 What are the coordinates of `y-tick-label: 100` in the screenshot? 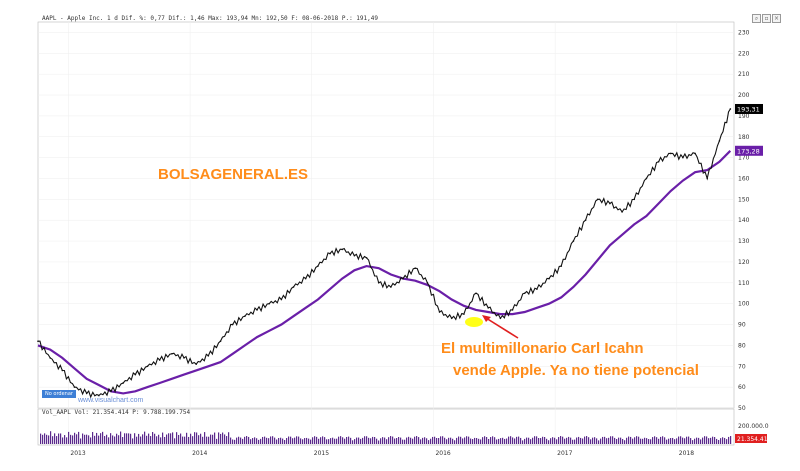 It's located at (744, 304).